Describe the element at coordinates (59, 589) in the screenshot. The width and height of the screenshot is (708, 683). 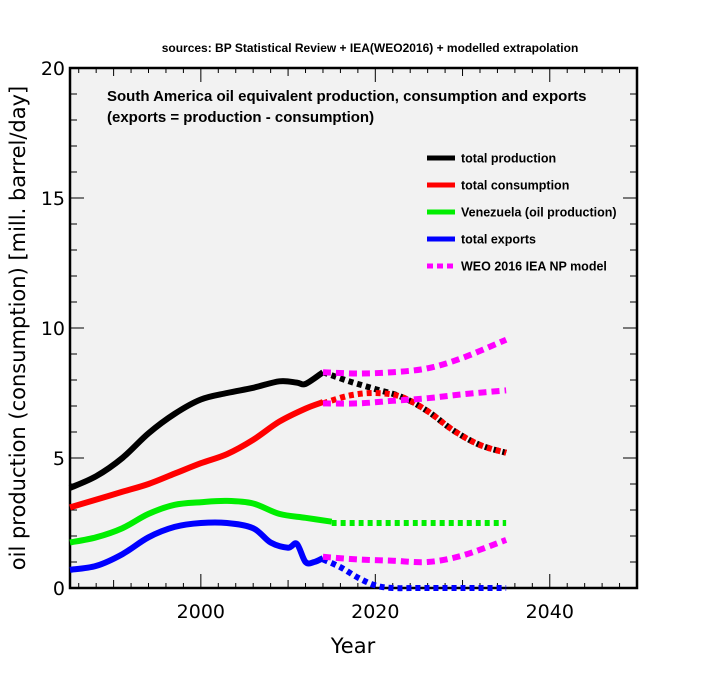
I see `y-tick-label: 0` at that location.